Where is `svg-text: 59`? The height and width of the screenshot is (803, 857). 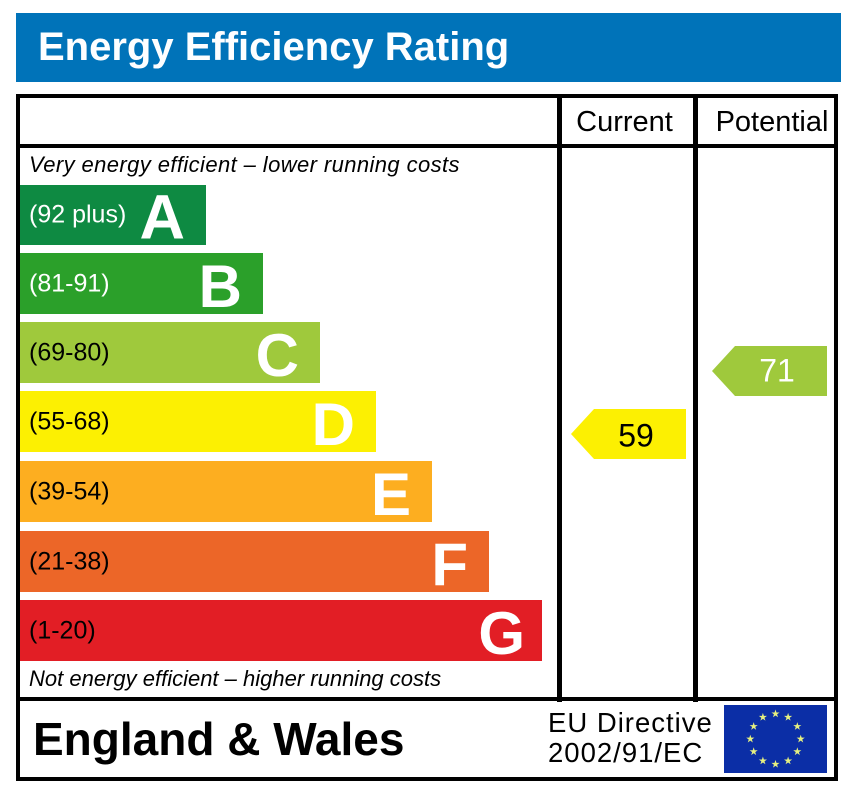 svg-text: 59 is located at coordinates (636, 436).